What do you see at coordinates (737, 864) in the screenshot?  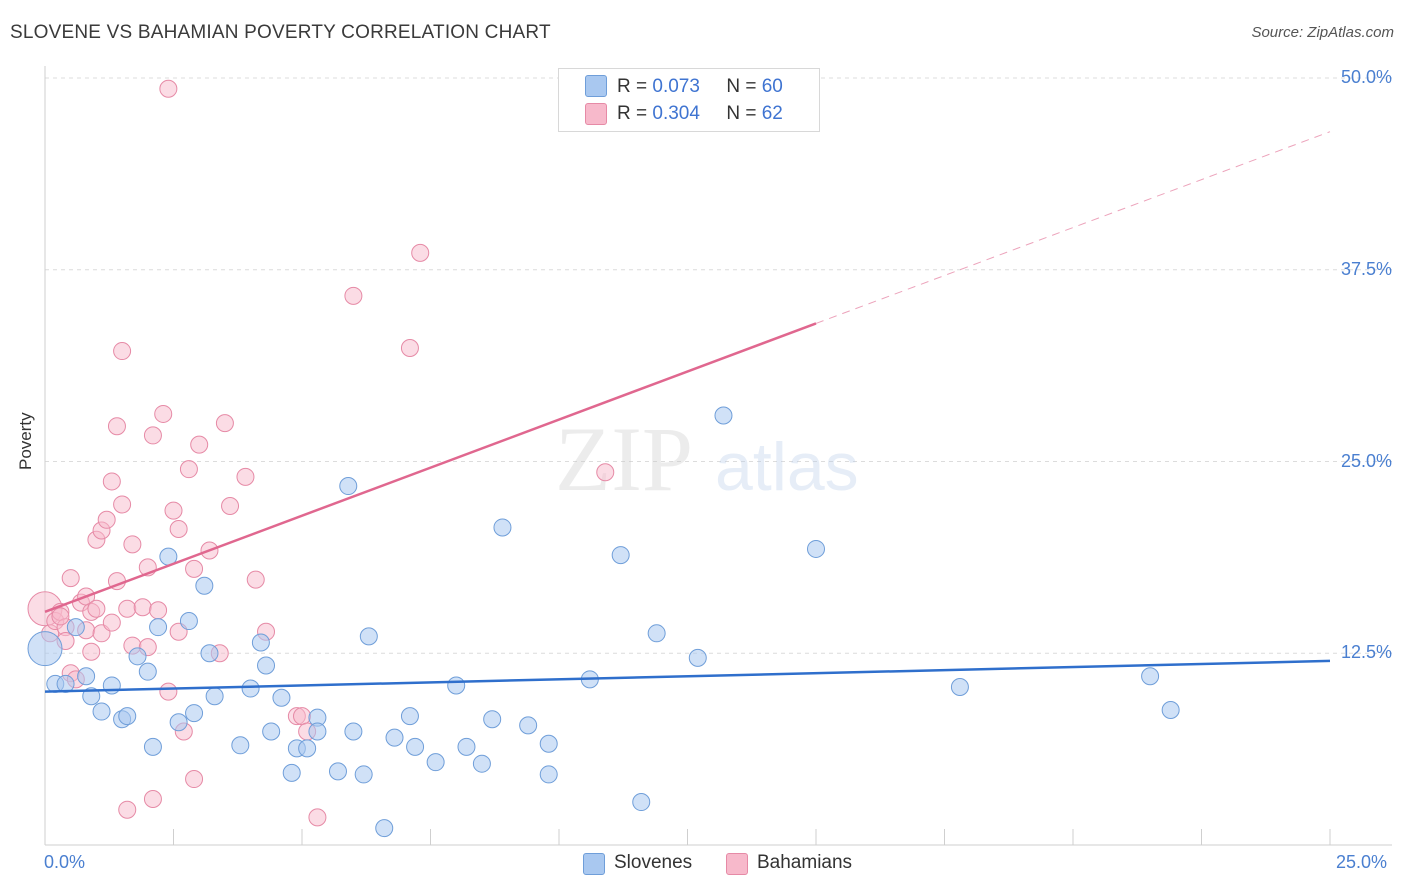 I see `bahamians-bottom-swatch` at bounding box center [737, 864].